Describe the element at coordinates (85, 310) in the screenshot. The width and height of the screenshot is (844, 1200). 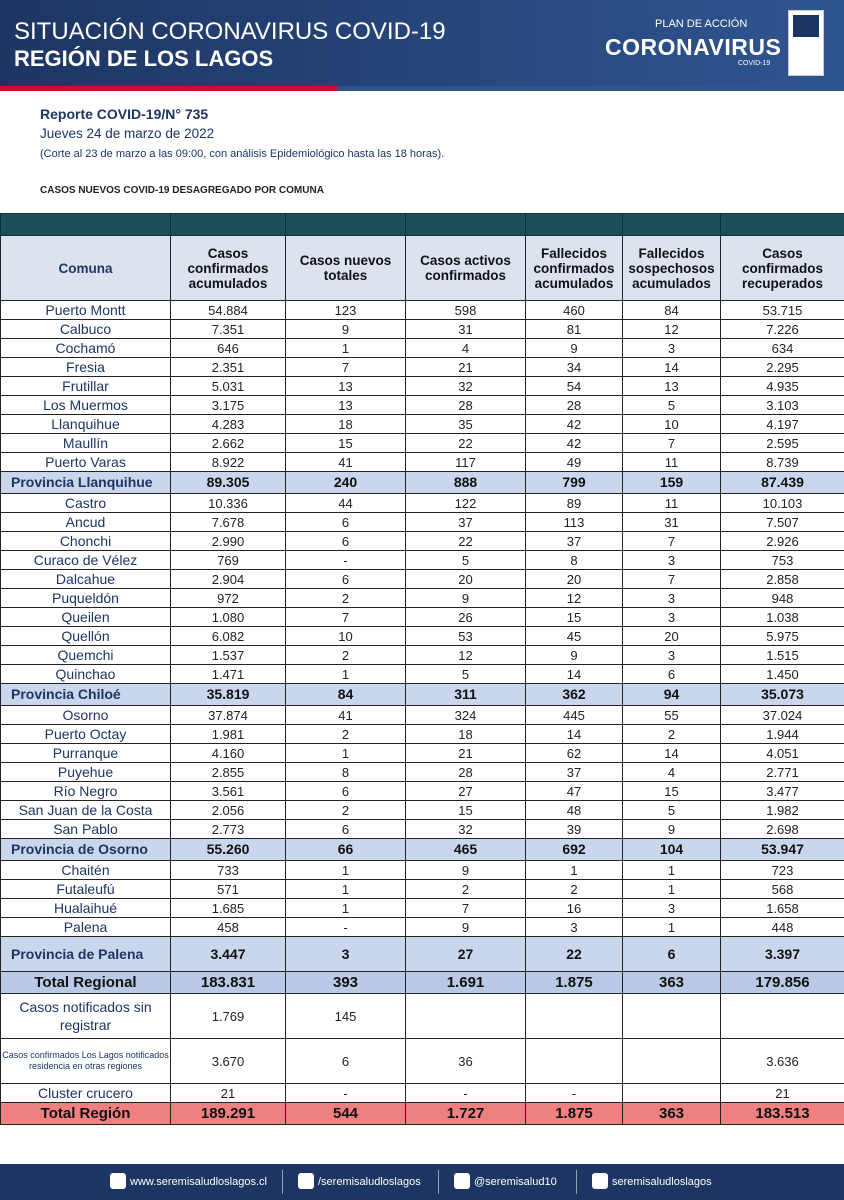
I see `row-label: Puerto Montt` at that location.